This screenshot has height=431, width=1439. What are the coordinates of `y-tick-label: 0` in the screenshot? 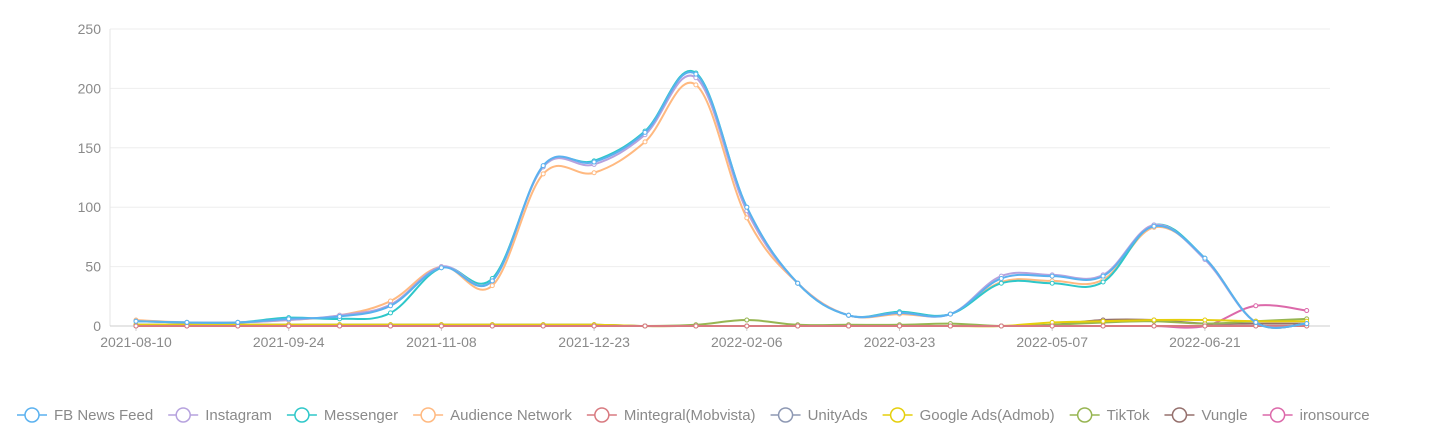 It's located at (97, 326).